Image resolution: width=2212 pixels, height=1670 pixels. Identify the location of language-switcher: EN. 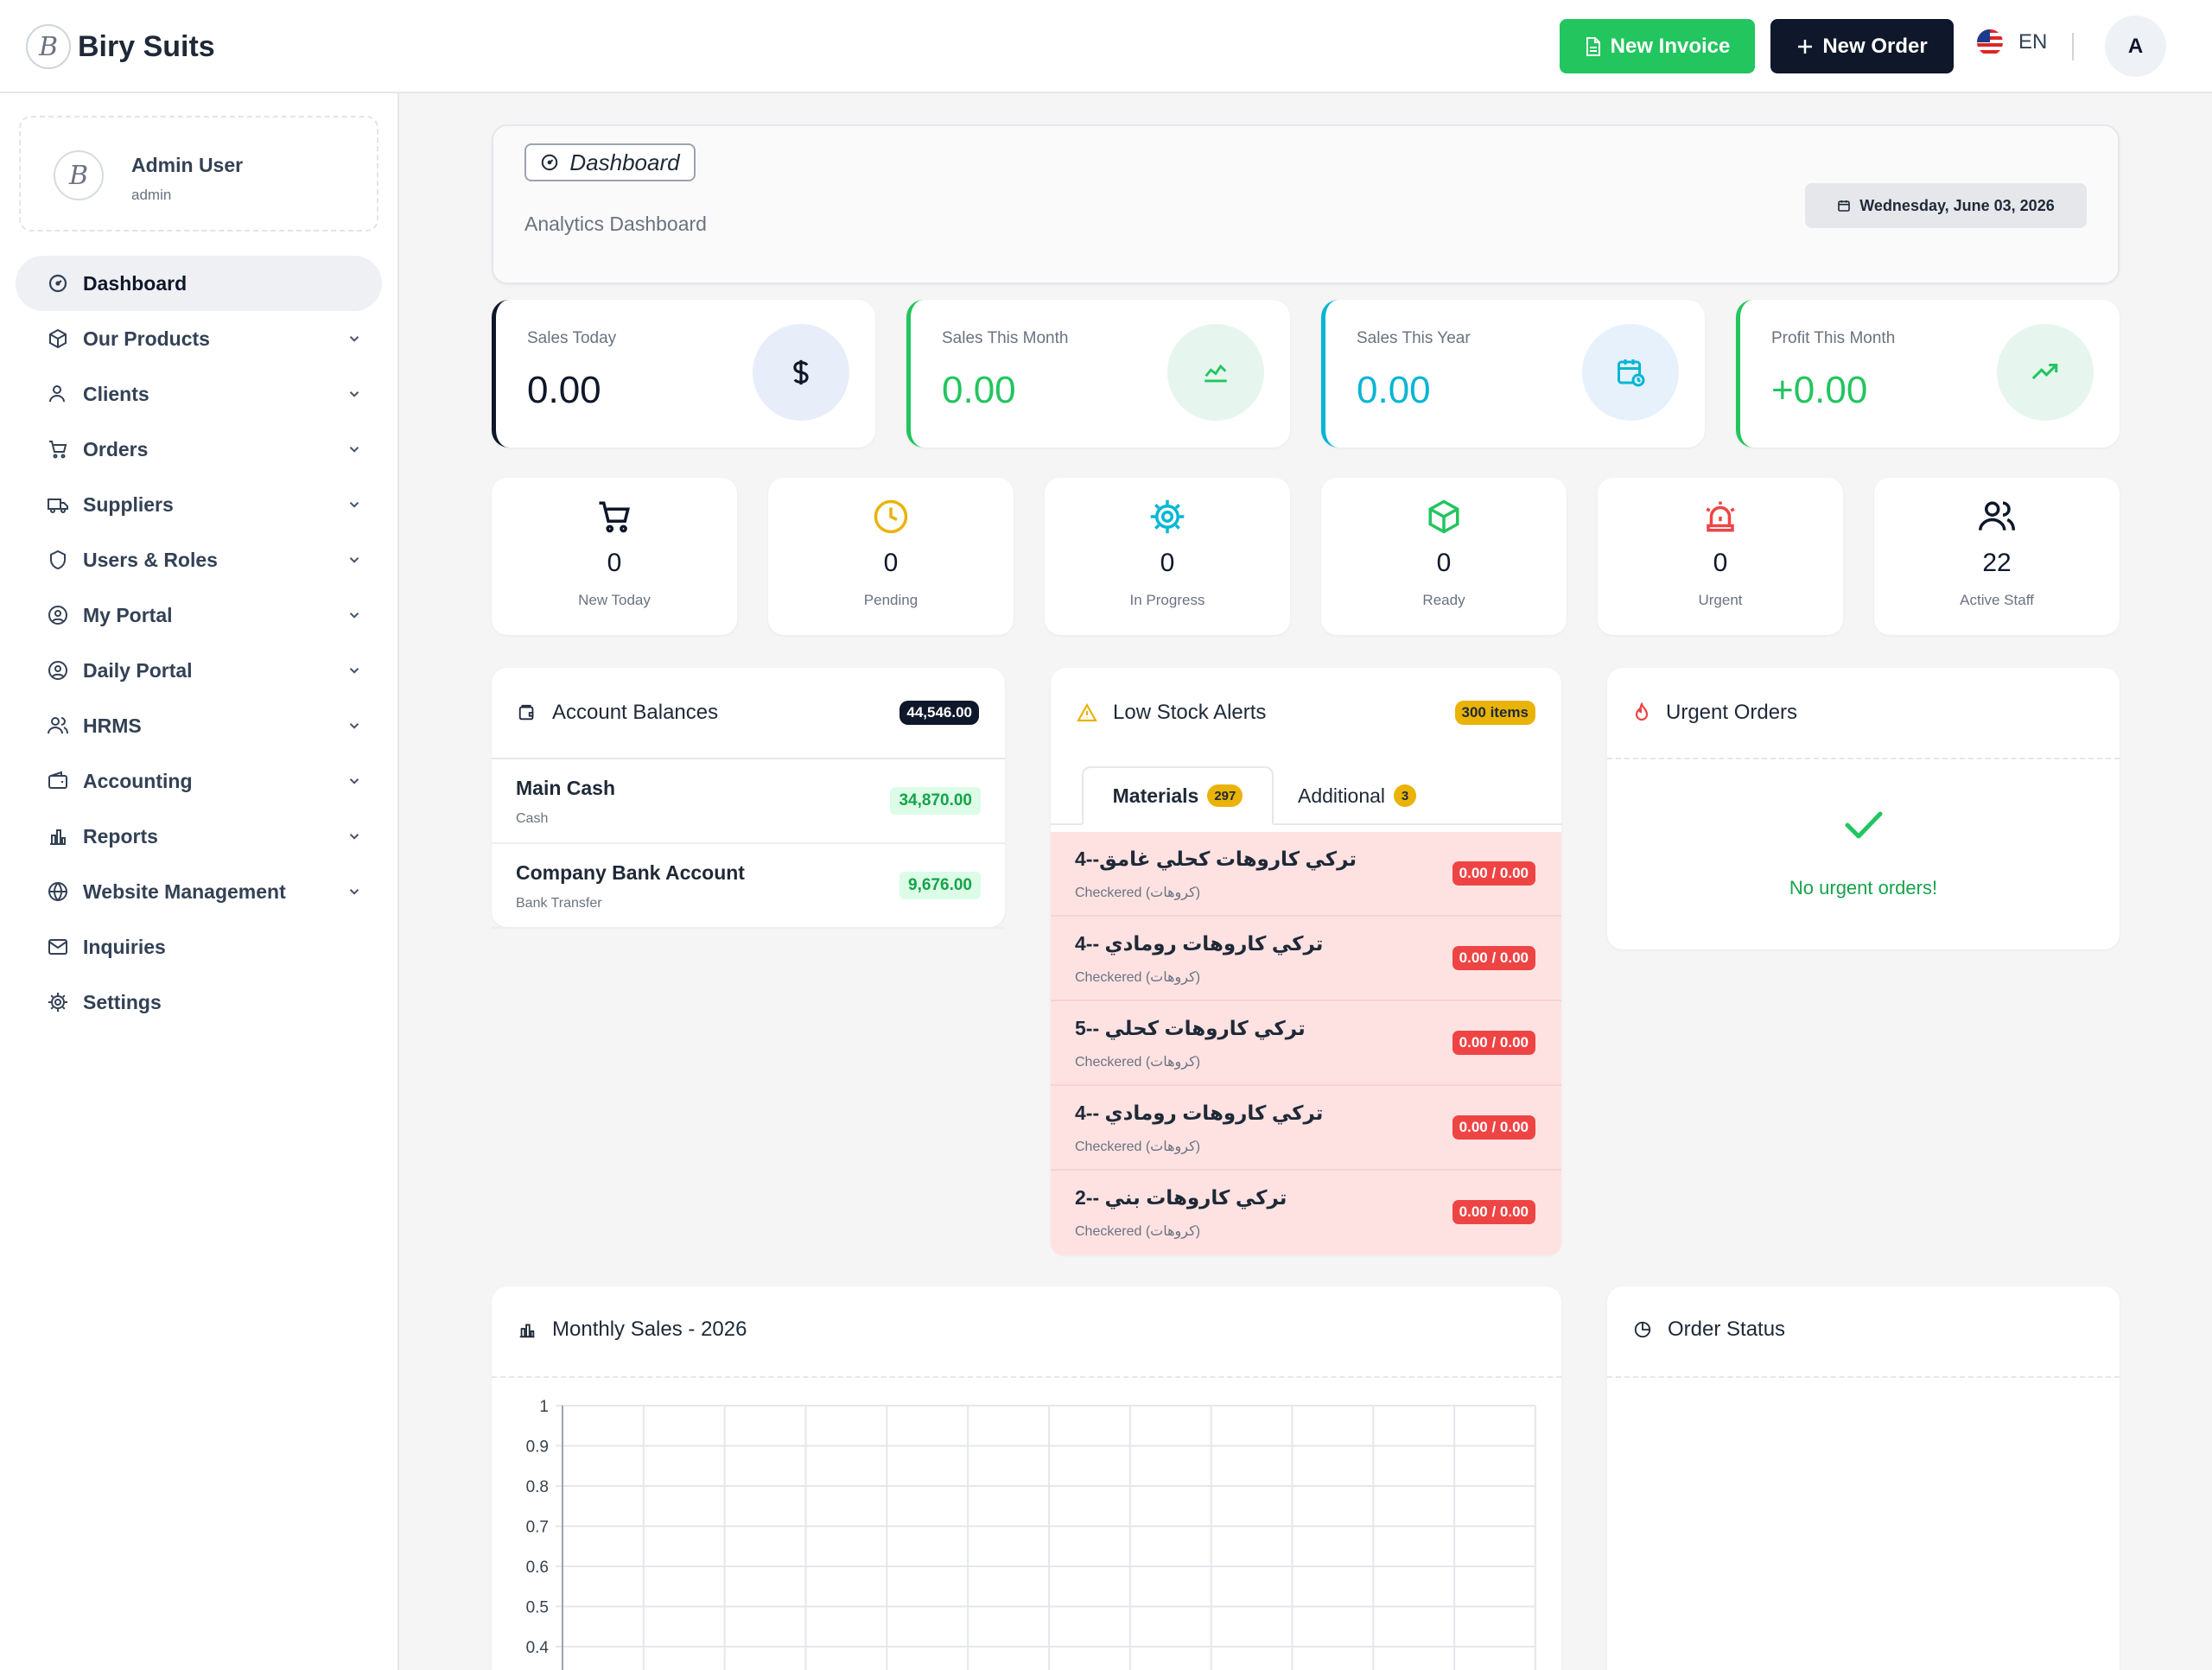
(2012, 42).